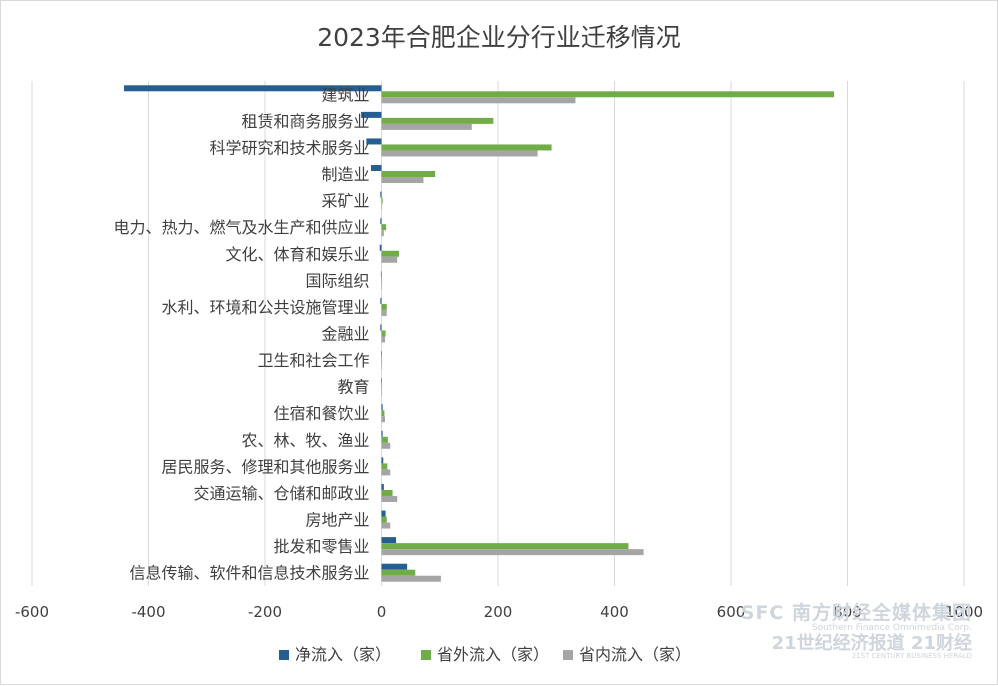 The image size is (998, 686). Describe the element at coordinates (337, 280) in the screenshot. I see `category-label: 国际组织` at that location.